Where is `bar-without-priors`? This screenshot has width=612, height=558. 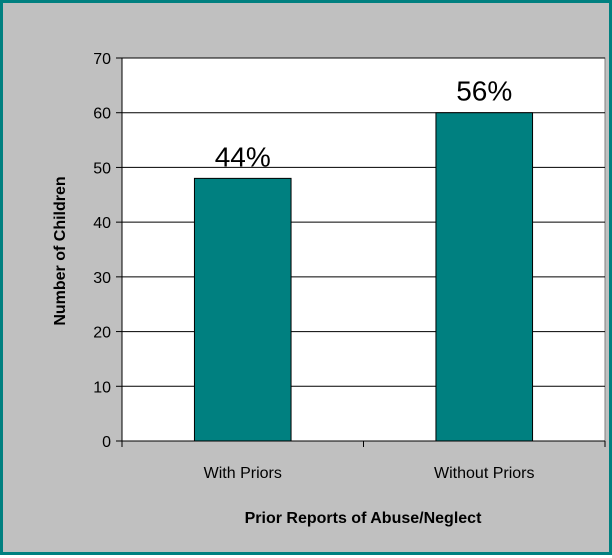
bar-without-priors is located at coordinates (484, 277).